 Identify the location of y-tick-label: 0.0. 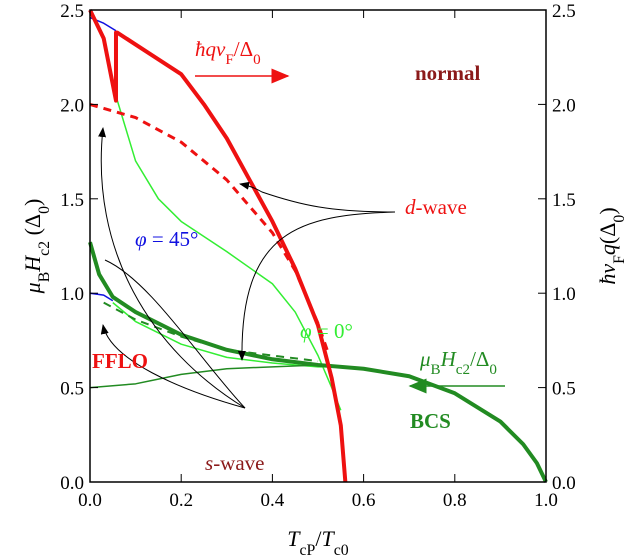
(72, 483).